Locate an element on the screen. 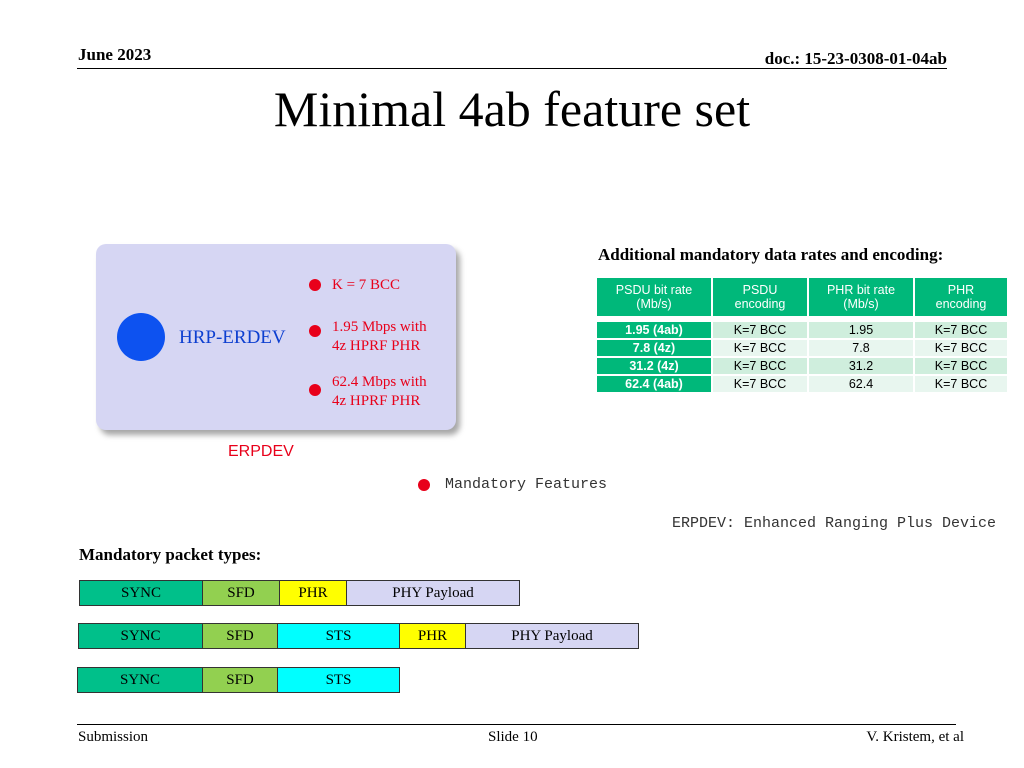  footer-author: V. Kristem, et al is located at coordinates (915, 737).